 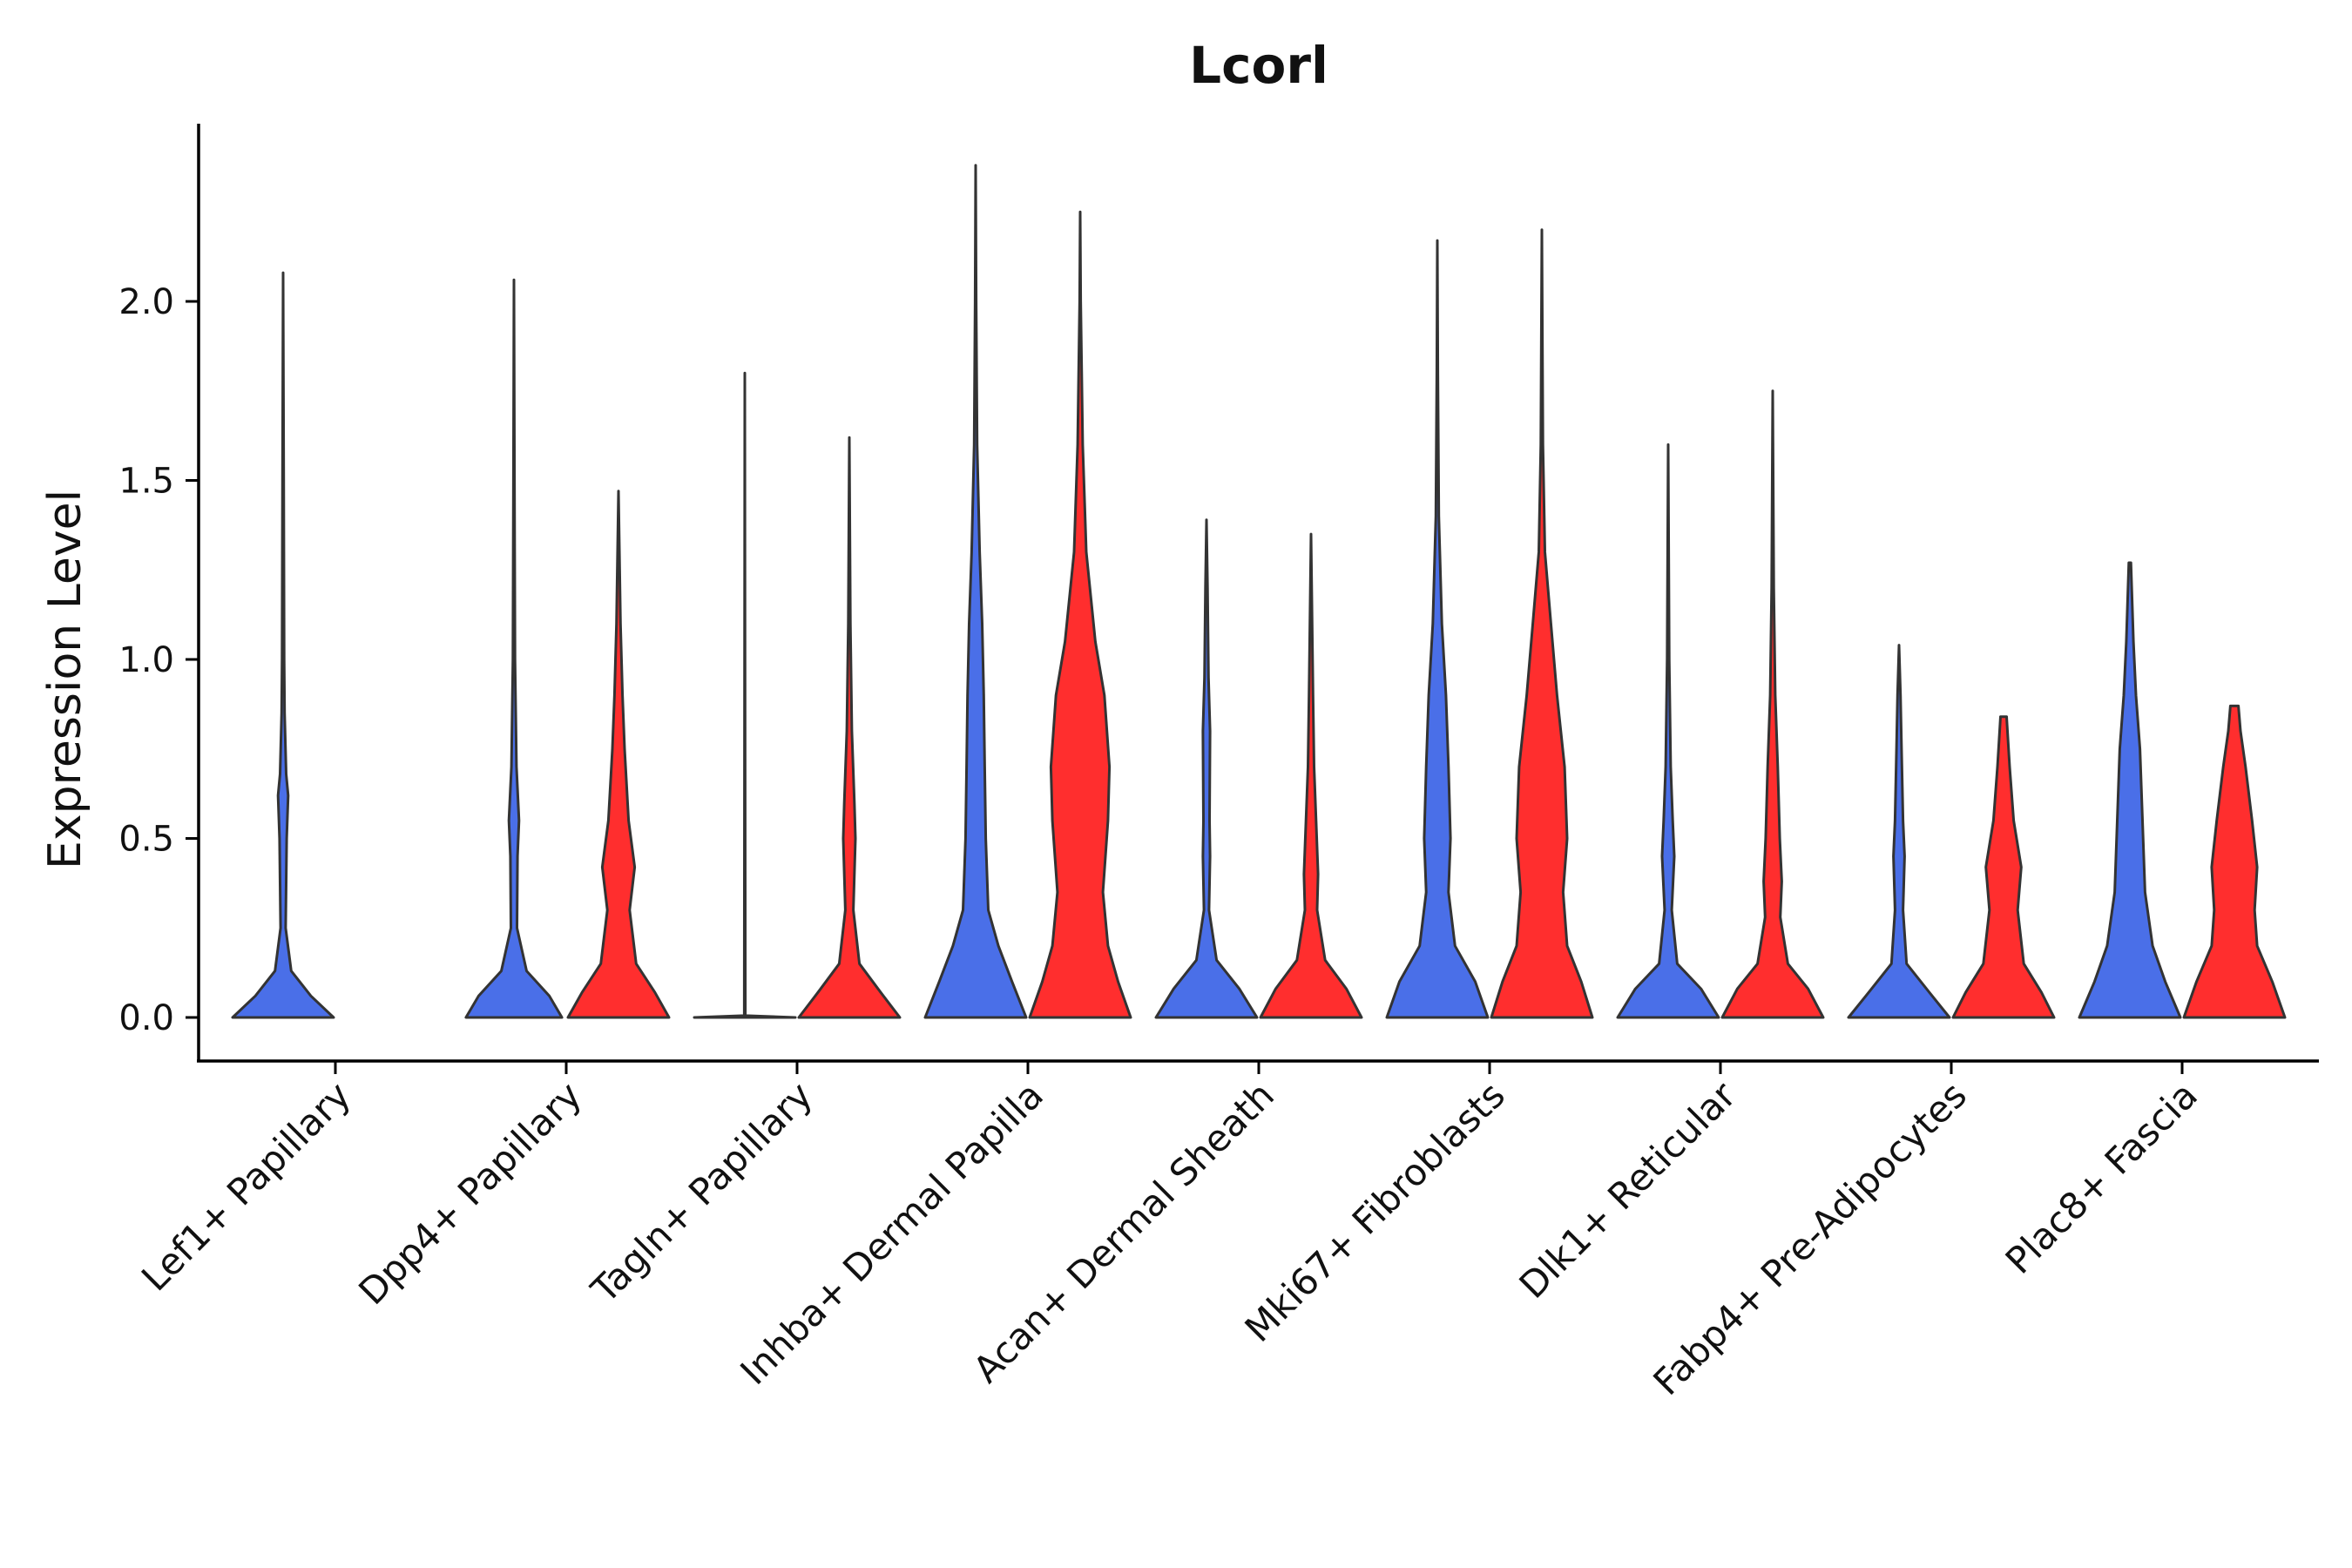 What do you see at coordinates (146, 660) in the screenshot?
I see `y-tick-label: 1.0` at bounding box center [146, 660].